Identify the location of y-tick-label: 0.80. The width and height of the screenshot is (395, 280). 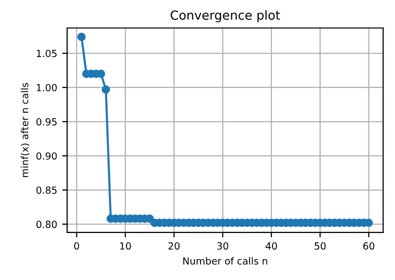
(46, 224).